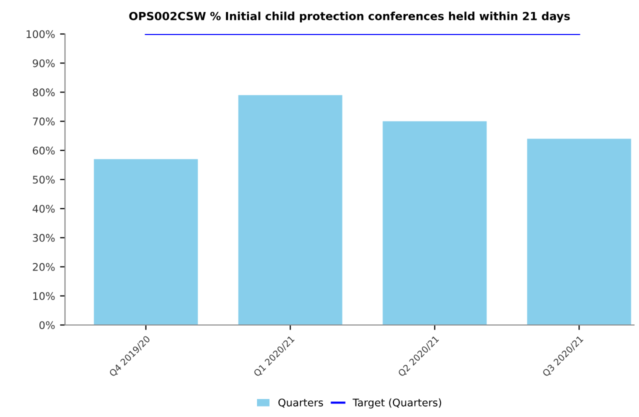  I want to click on y-tick-label: 0%, so click(47, 325).